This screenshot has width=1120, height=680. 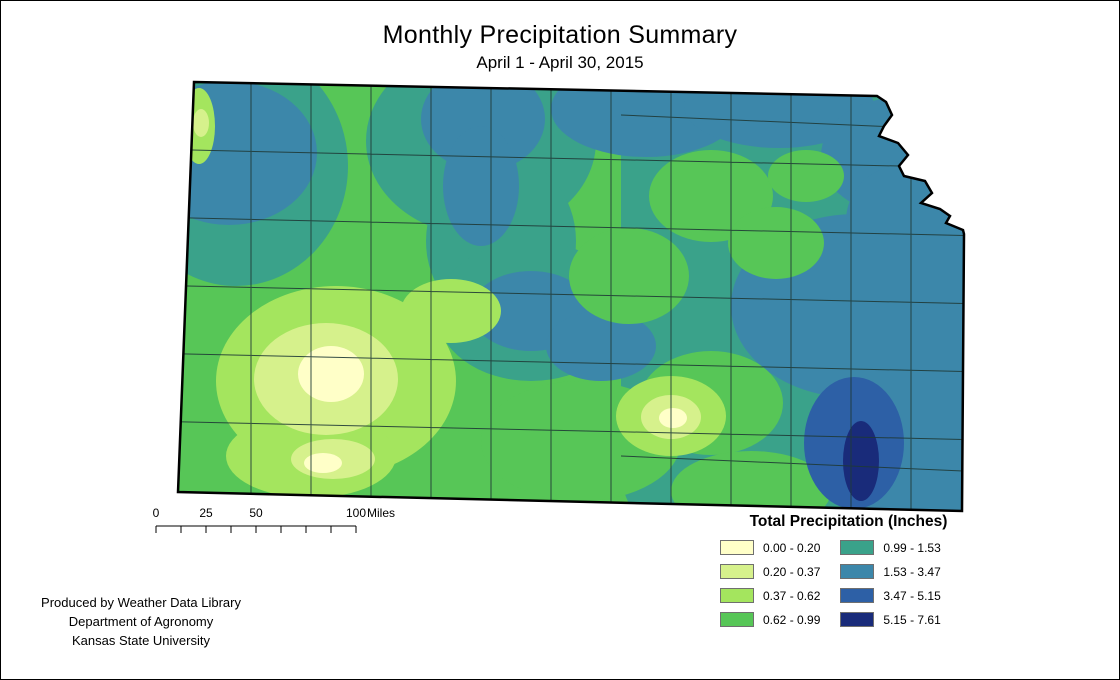 What do you see at coordinates (792, 595) in the screenshot?
I see `legend-label: 0.37 - 0.62` at bounding box center [792, 595].